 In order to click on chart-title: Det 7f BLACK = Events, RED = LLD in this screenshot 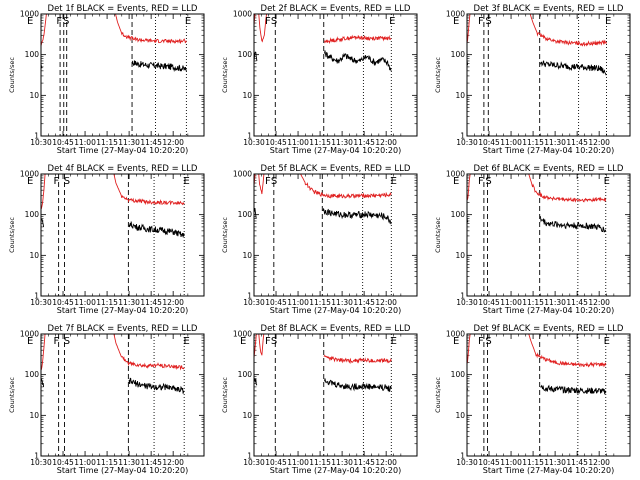, I will do `click(123, 329)`.